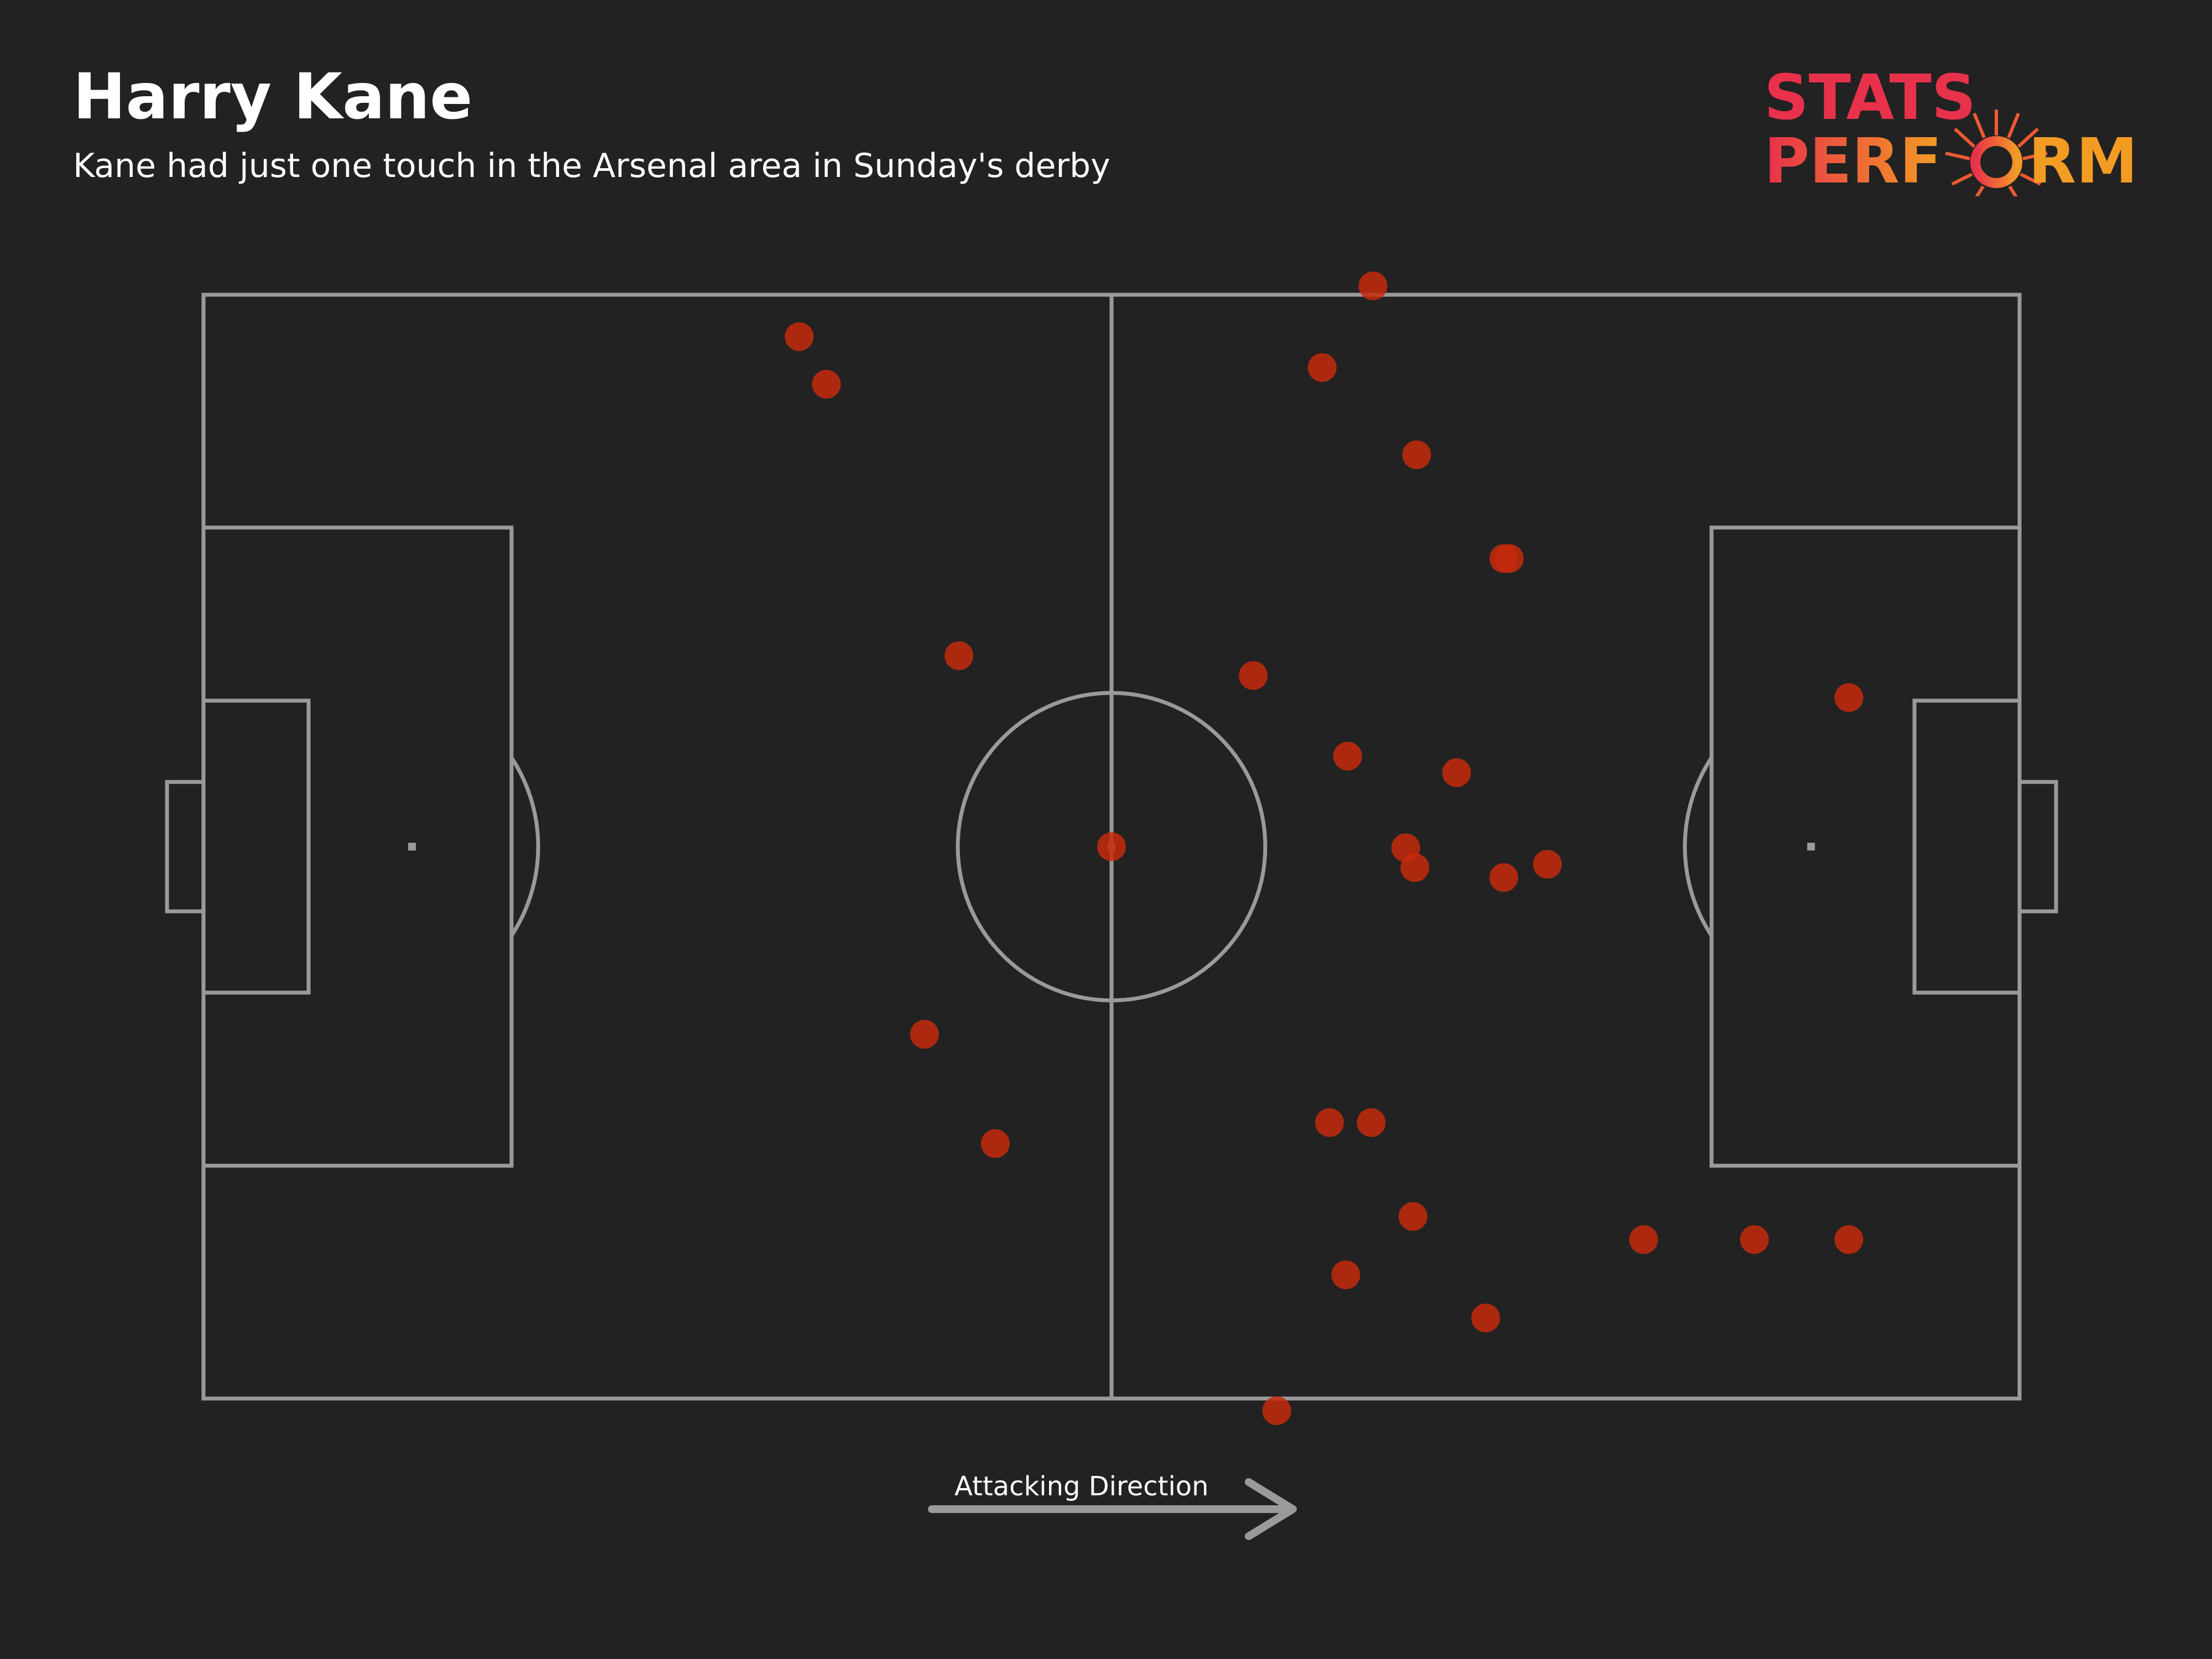 The width and height of the screenshot is (2212, 1659). I want to click on left-goal, so click(185, 847).